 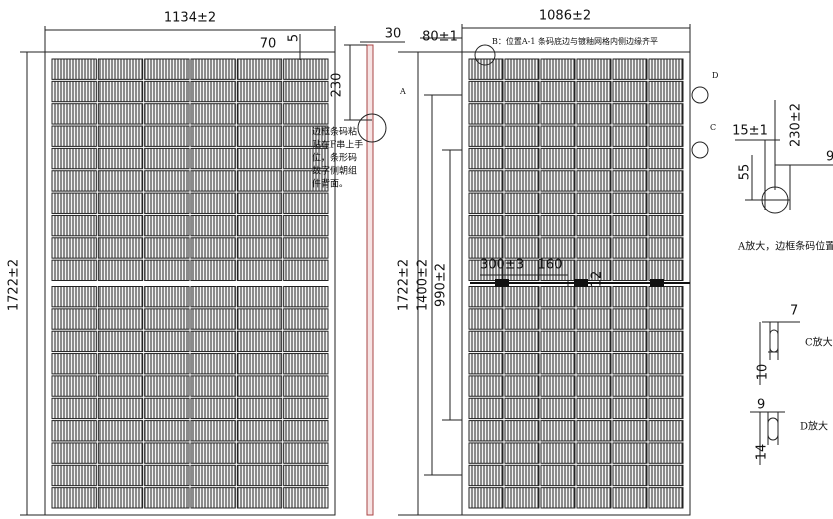 I want to click on caption: C放大, so click(x=819, y=342).